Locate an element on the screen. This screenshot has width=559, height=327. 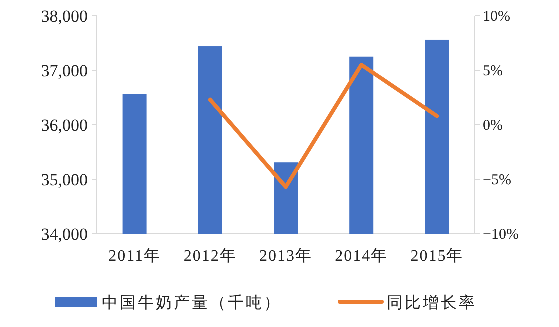
y2-tick-label: 10% is located at coordinates (496, 17).